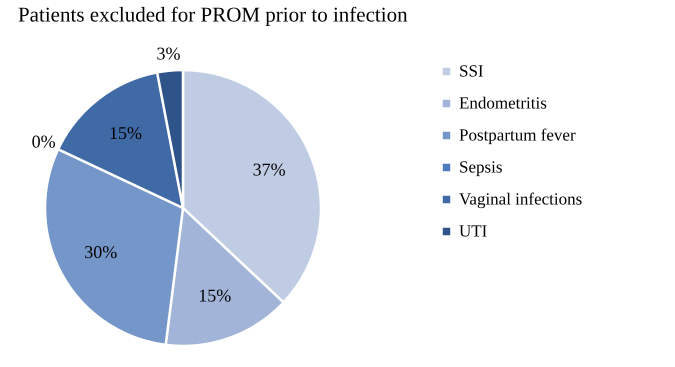 The width and height of the screenshot is (675, 367). I want to click on data-label: 3%, so click(168, 54).